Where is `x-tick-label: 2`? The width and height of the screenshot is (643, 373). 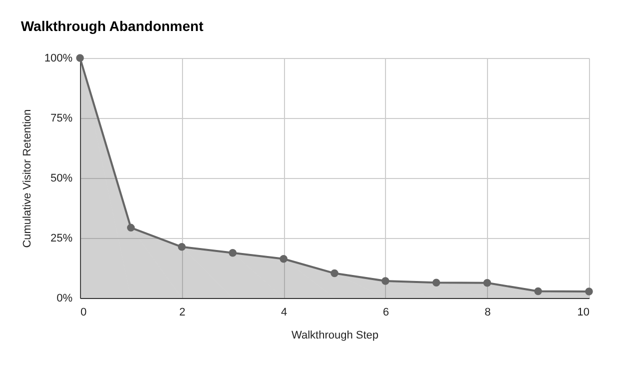 x-tick-label: 2 is located at coordinates (182, 312).